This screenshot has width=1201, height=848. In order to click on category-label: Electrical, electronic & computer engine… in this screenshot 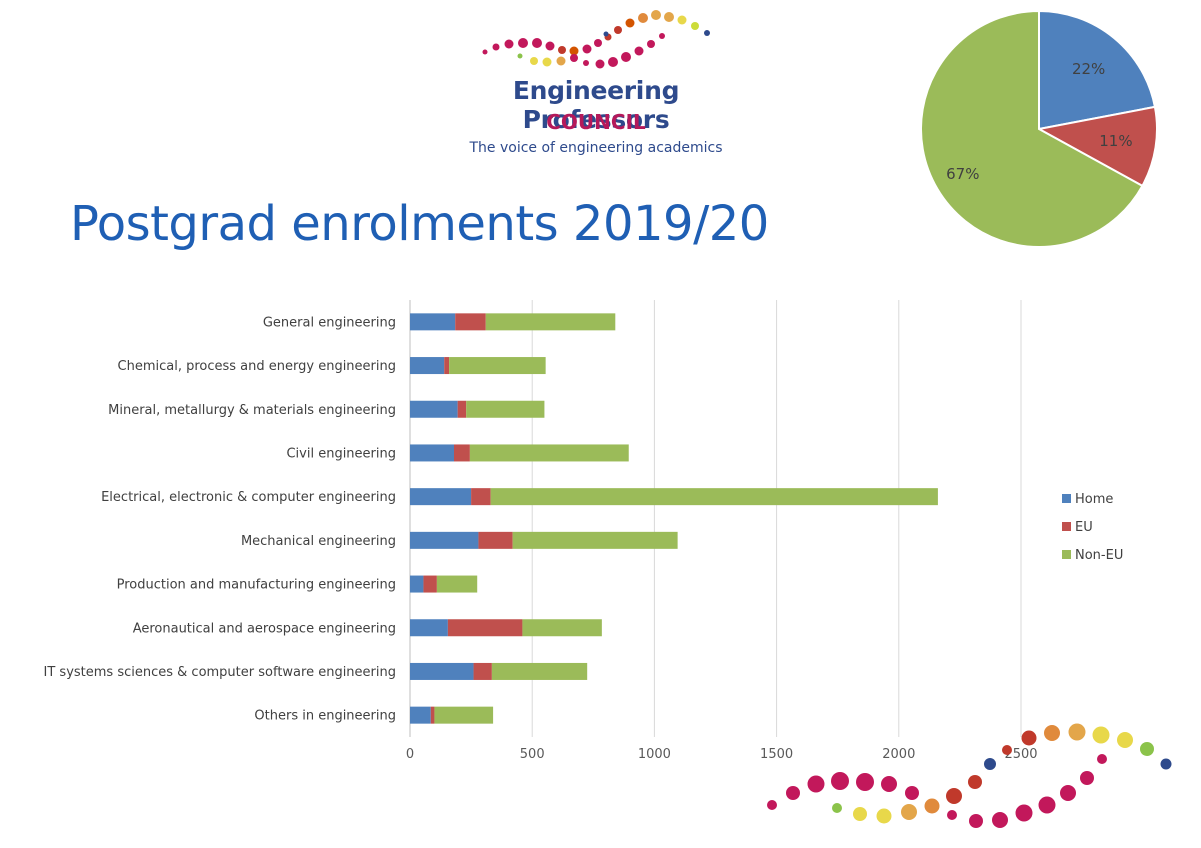, I will do `click(248, 497)`.